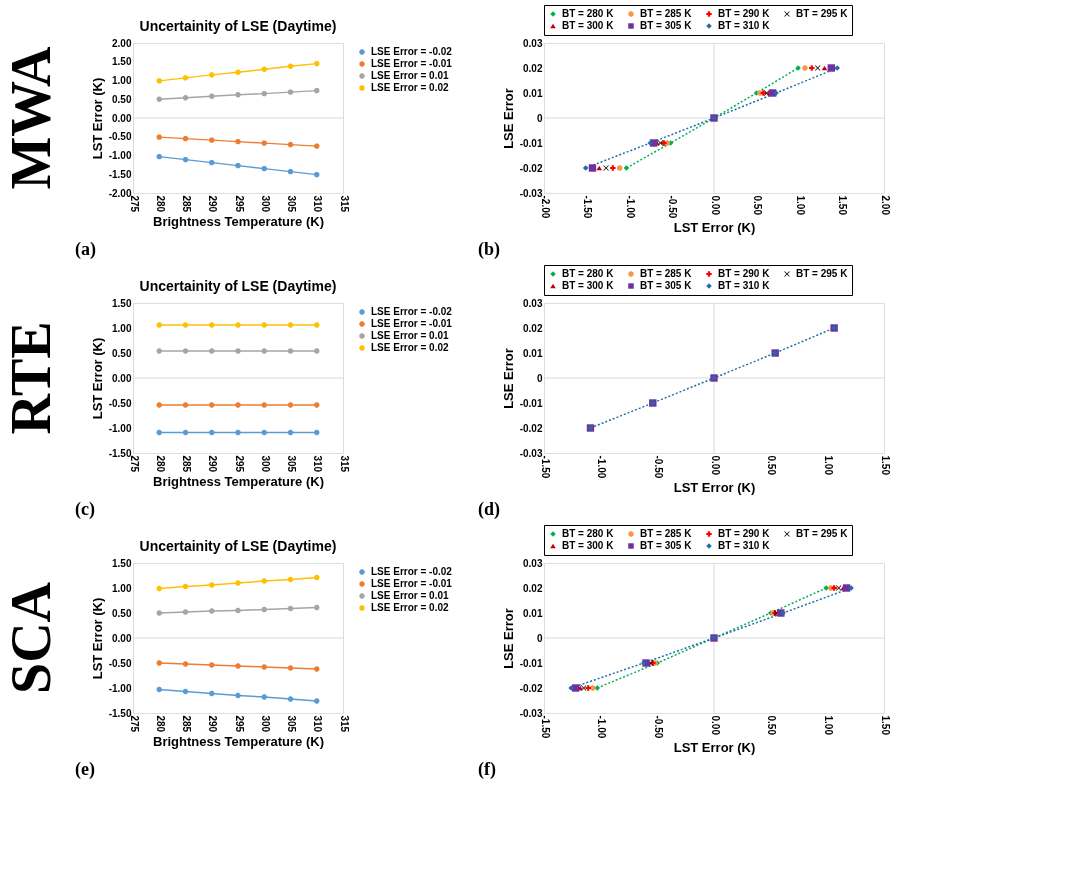 The width and height of the screenshot is (1076, 871). What do you see at coordinates (508, 378) in the screenshot?
I see `y-axis-title: LSE Error` at bounding box center [508, 378].